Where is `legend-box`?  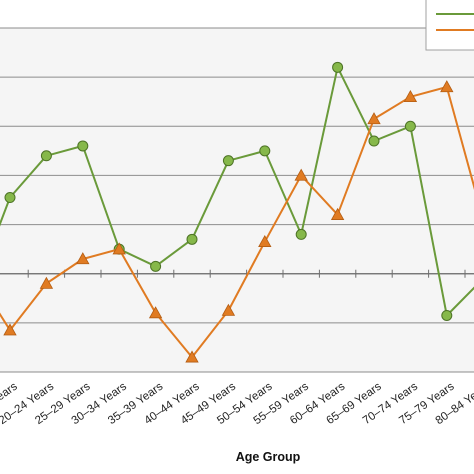 legend-box is located at coordinates (449, 25).